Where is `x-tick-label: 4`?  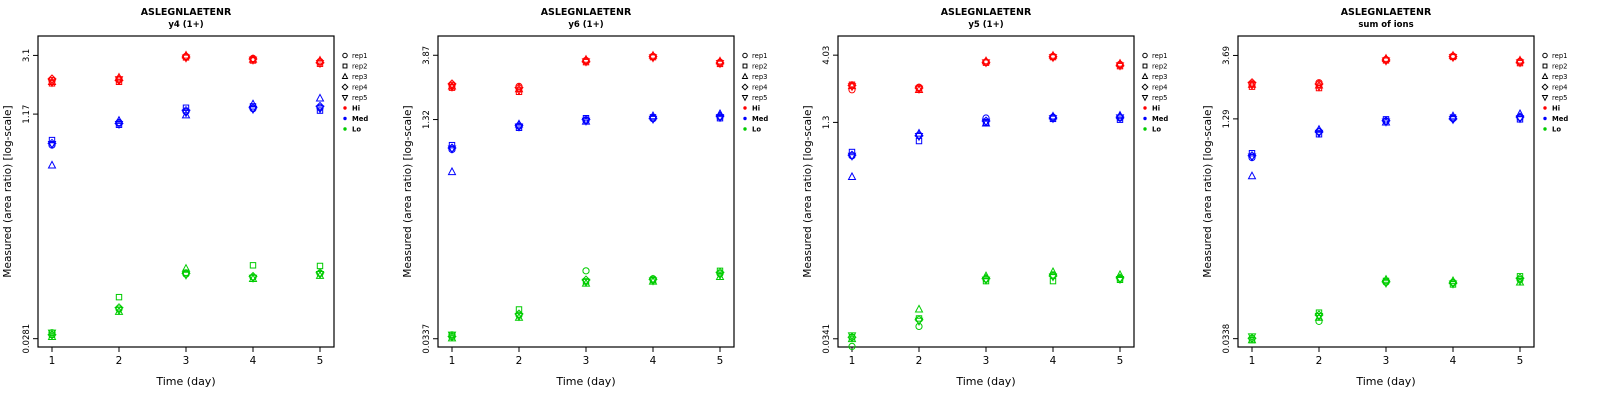 x-tick-label: 4 is located at coordinates (1453, 361).